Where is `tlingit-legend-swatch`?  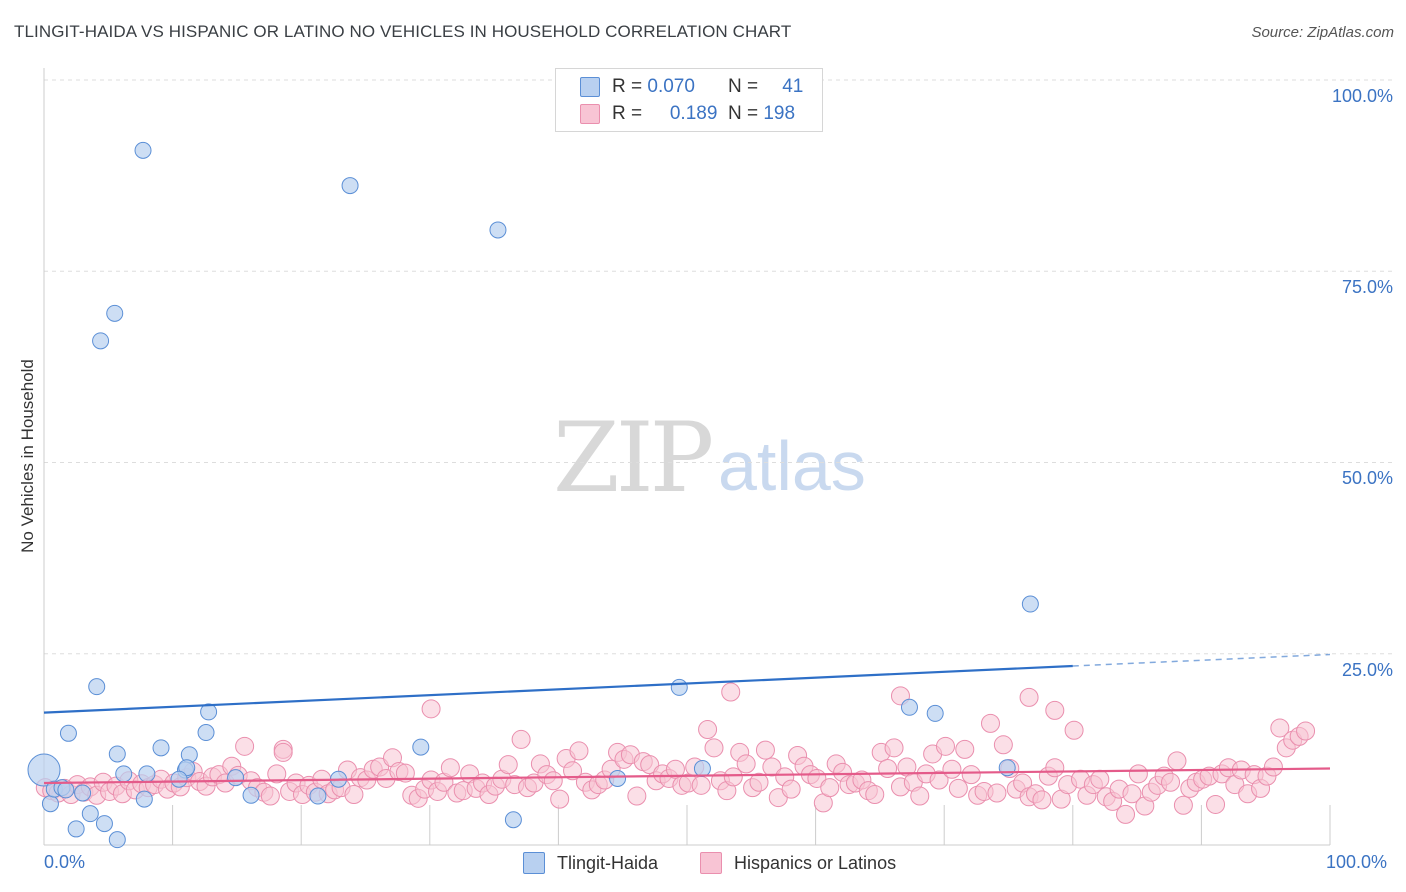
tlingit-legend-swatch is located at coordinates (534, 863).